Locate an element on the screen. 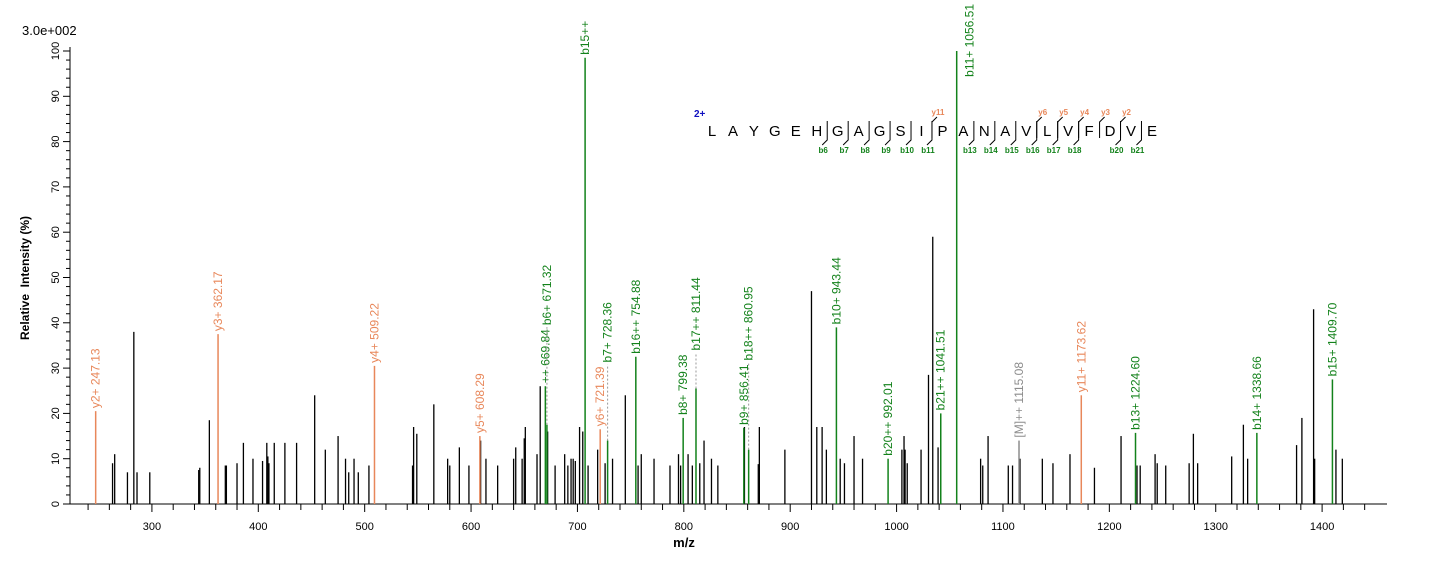 The height and width of the screenshot is (567, 1436). b-ion-label: b7 is located at coordinates (845, 150).